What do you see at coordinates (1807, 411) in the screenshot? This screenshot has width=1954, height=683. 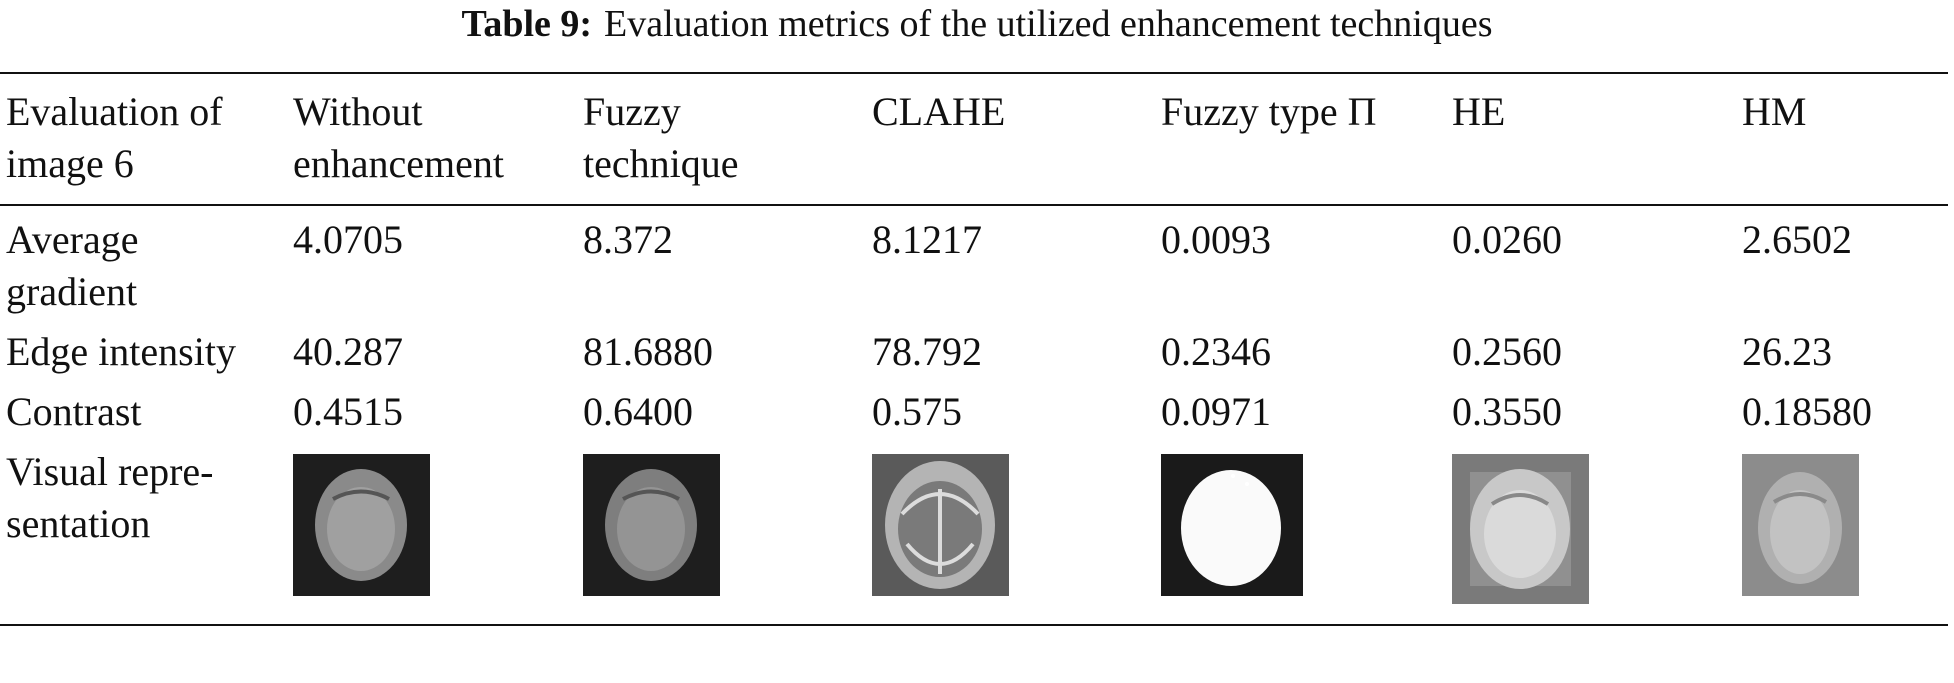 I see `metric-value: 0.18580` at bounding box center [1807, 411].